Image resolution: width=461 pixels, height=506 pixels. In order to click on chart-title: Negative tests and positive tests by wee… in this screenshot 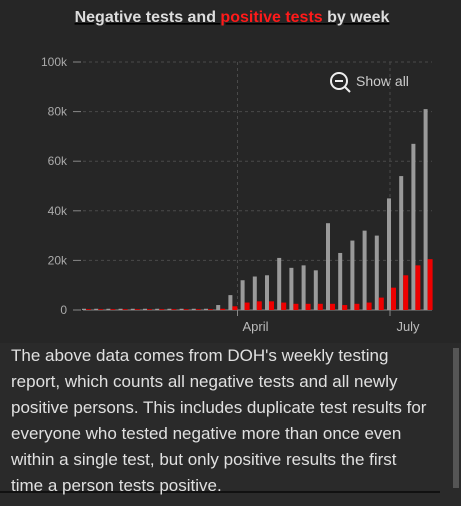, I will do `click(232, 17)`.